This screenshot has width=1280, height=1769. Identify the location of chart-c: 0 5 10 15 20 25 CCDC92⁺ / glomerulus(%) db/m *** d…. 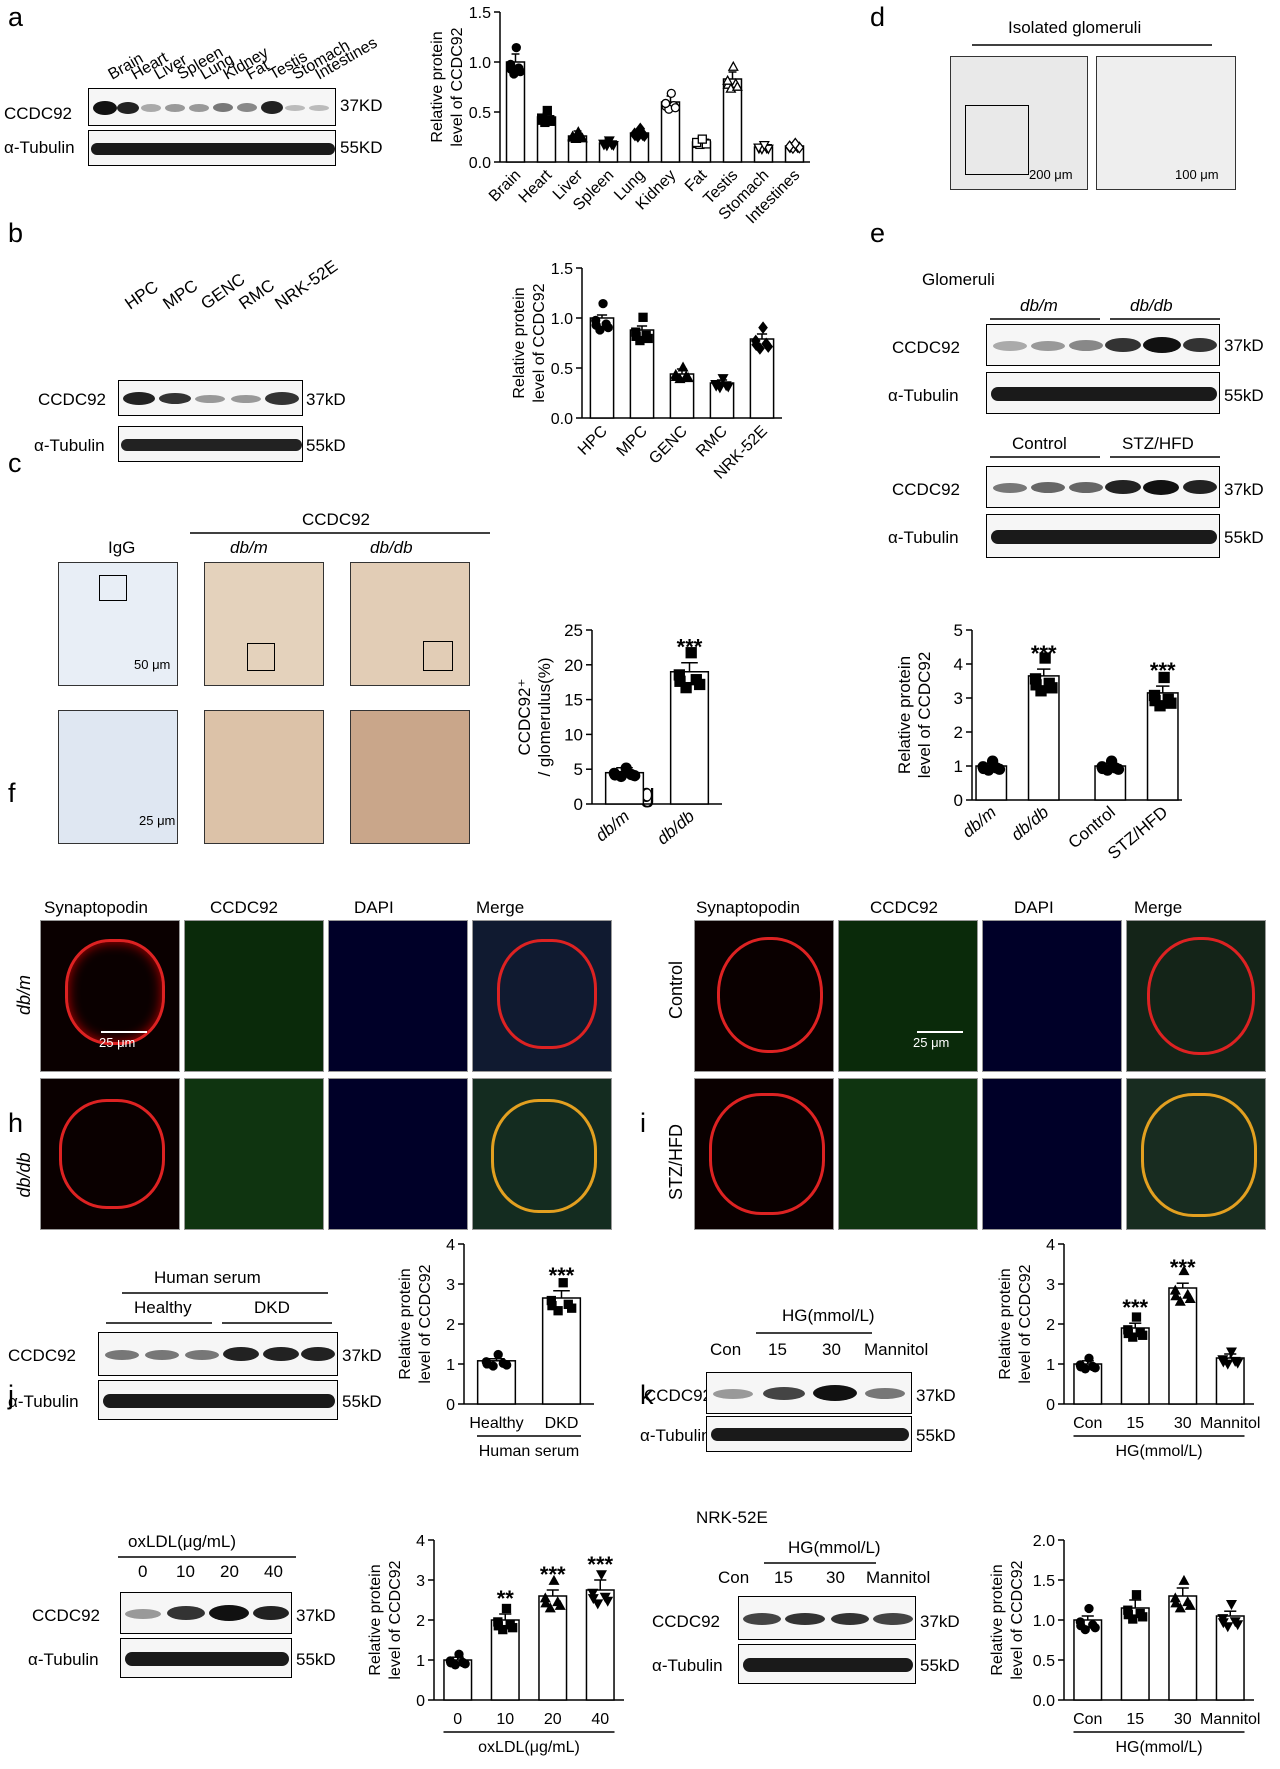
(618, 734).